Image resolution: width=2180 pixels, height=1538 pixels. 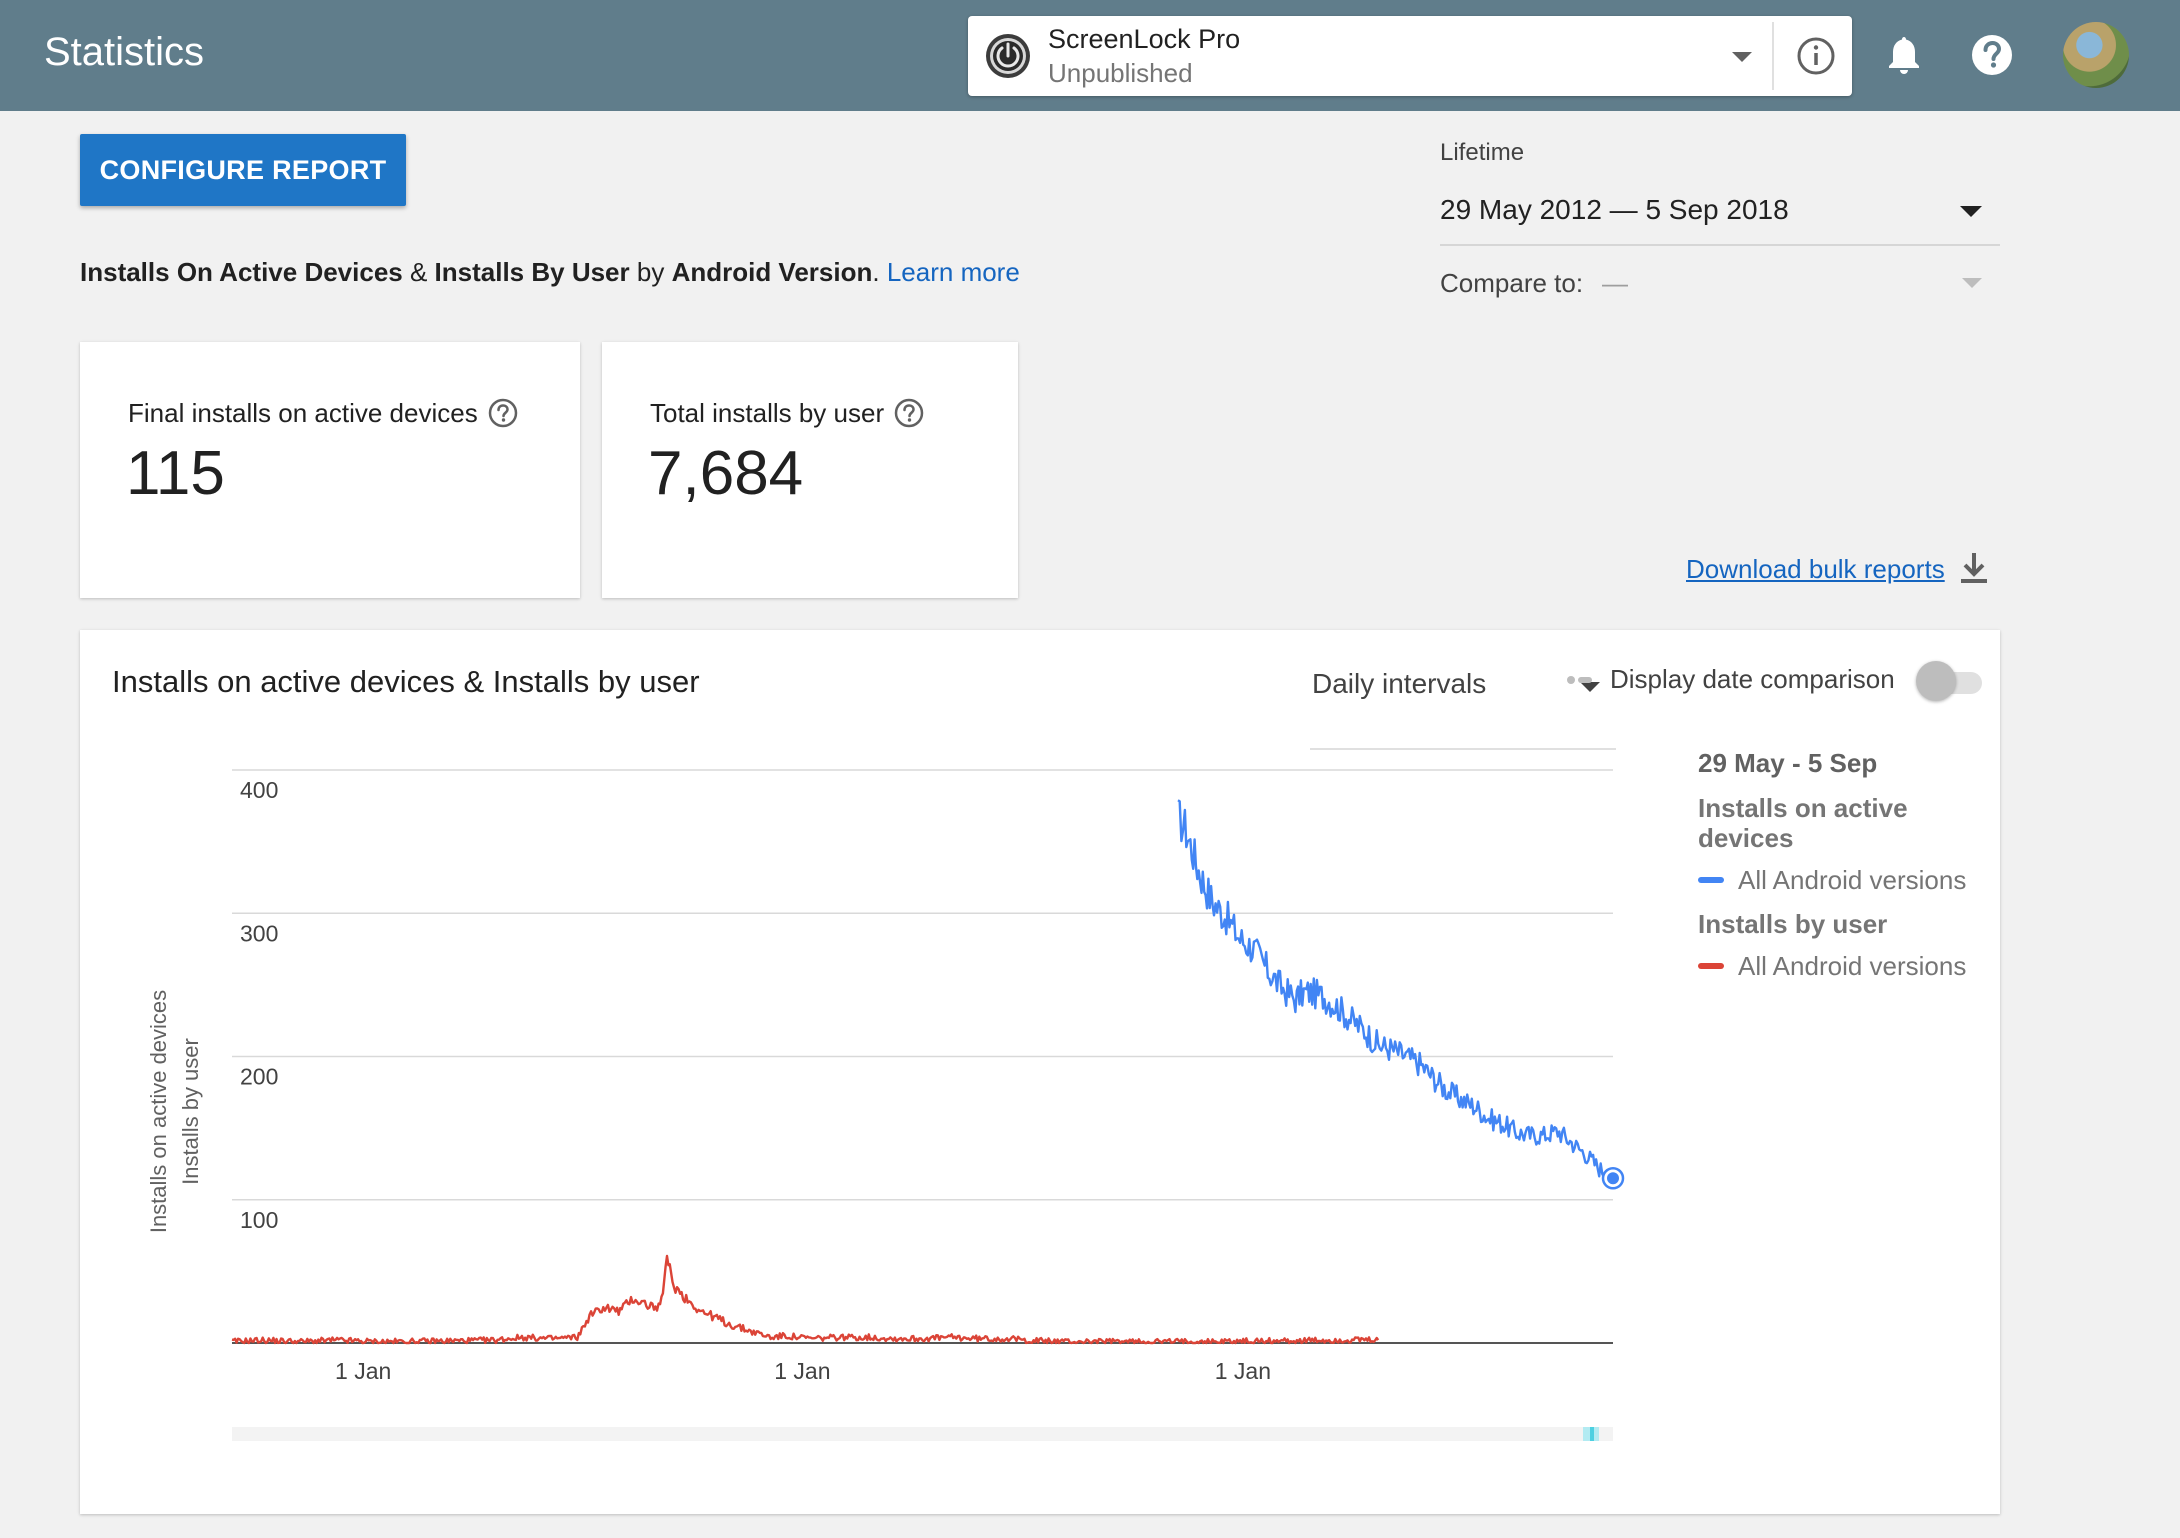 What do you see at coordinates (259, 1077) in the screenshot?
I see `y-tick-label: 200` at bounding box center [259, 1077].